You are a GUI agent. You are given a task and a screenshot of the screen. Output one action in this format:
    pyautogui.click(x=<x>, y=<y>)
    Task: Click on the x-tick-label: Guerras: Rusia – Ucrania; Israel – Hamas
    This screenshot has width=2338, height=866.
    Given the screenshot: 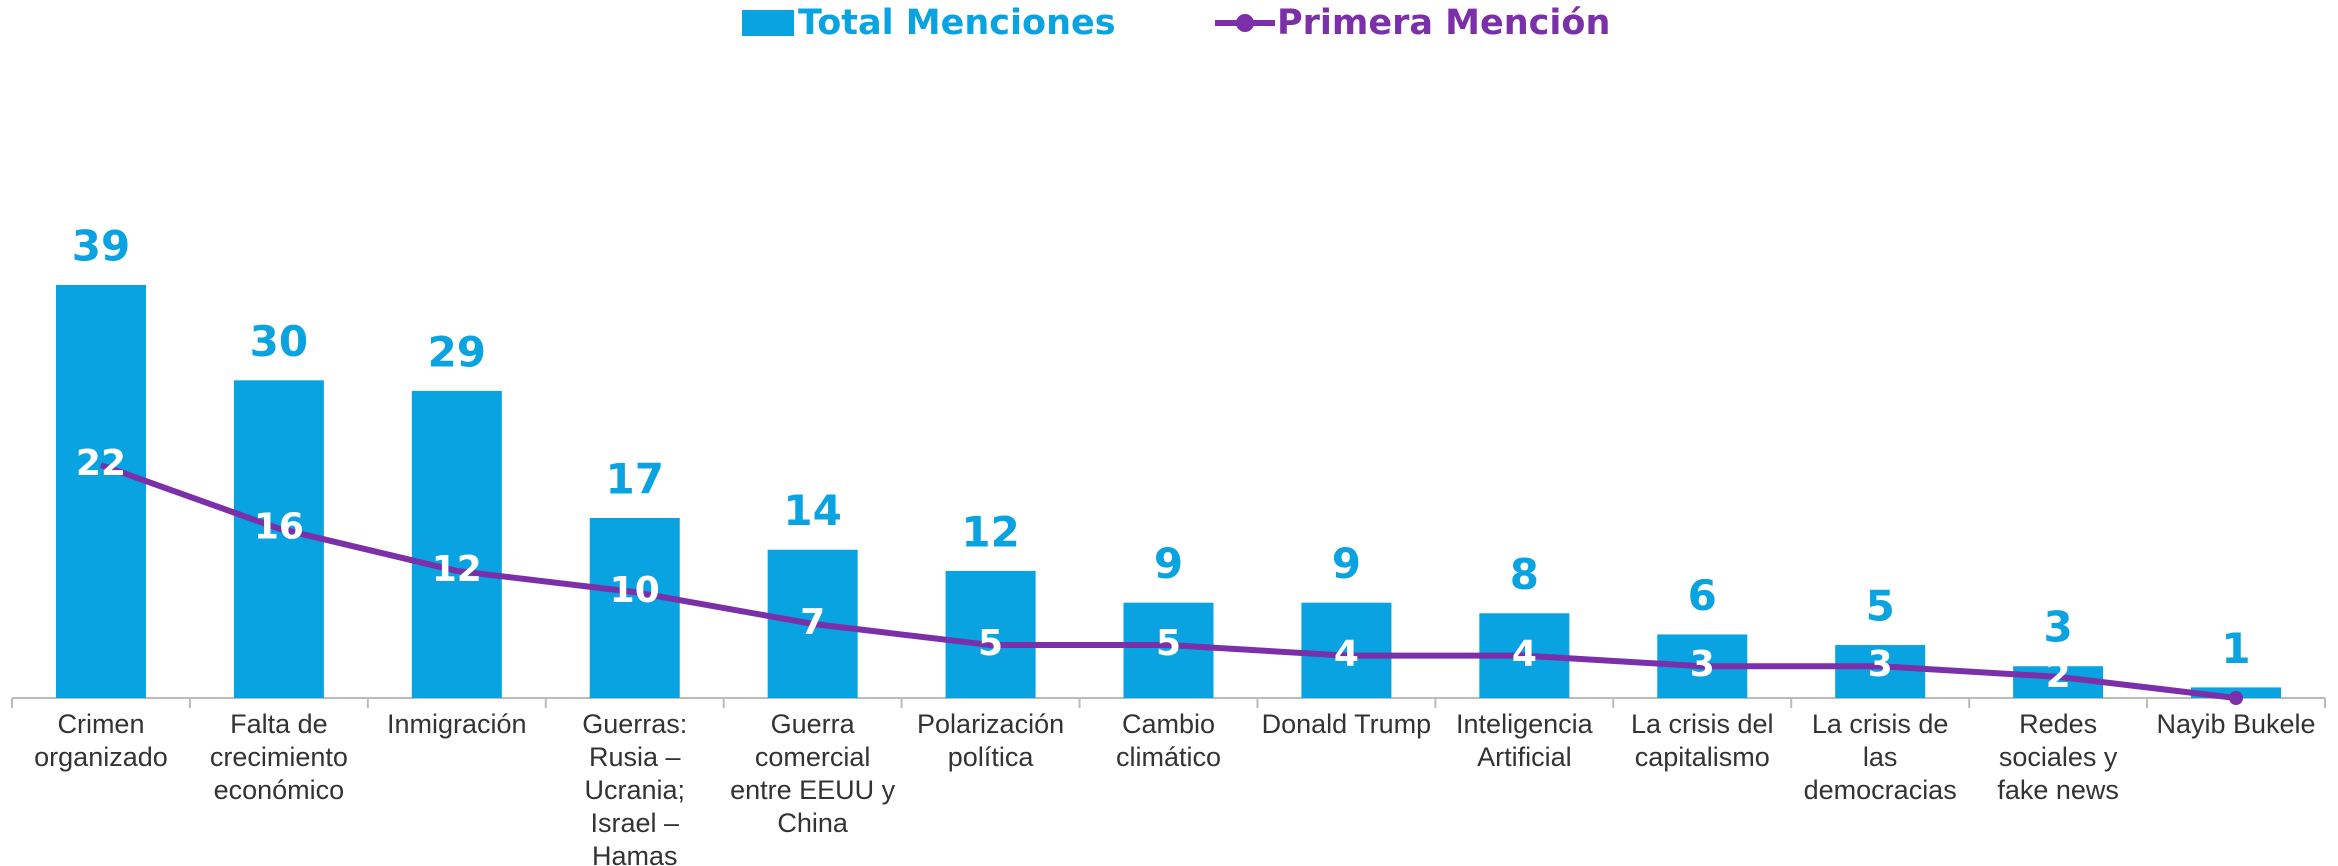 What is the action you would take?
    pyautogui.click(x=635, y=787)
    